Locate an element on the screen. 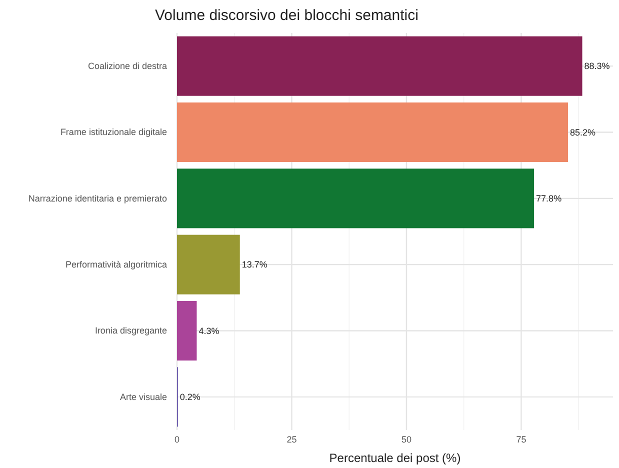 Image resolution: width=619 pixels, height=468 pixels. y-tick-label: Coalizione di destra is located at coordinates (127, 65).